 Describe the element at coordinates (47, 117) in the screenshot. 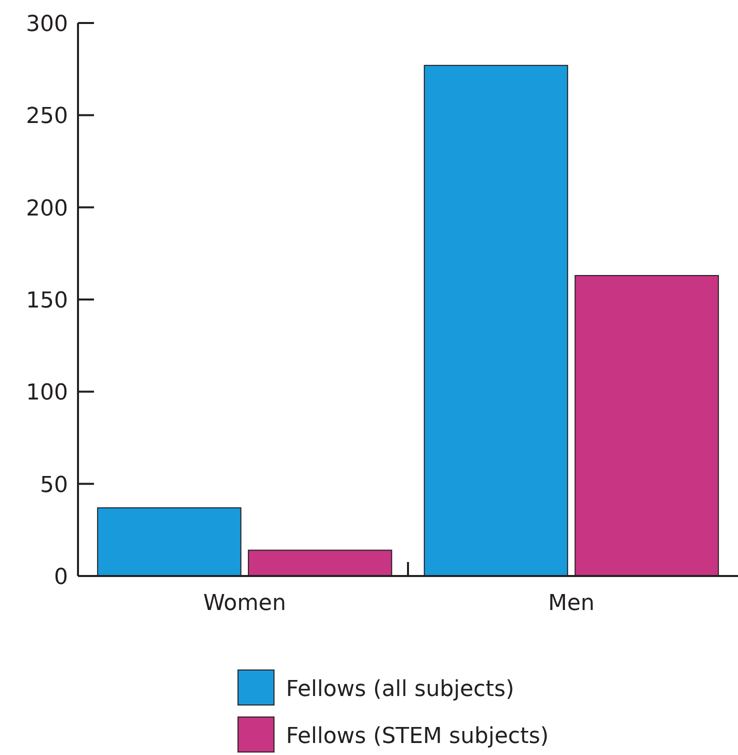

I see `y-tick-label: 250` at that location.